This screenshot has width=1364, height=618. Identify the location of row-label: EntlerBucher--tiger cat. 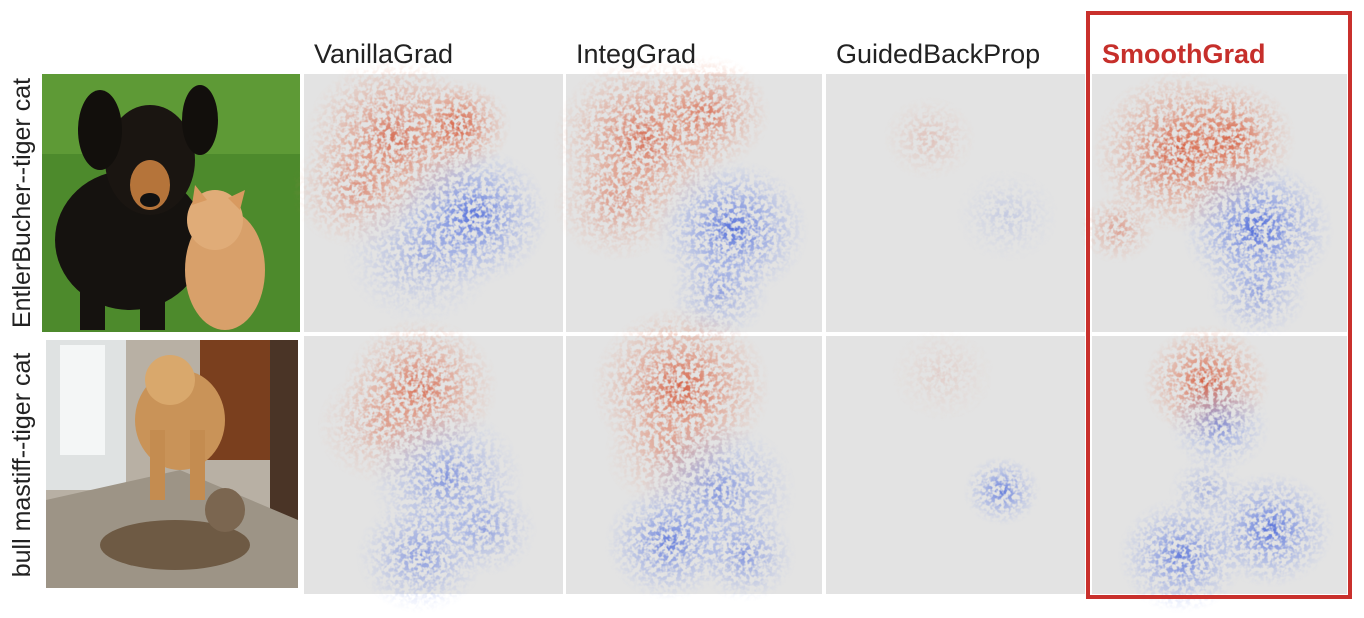
(22, 203).